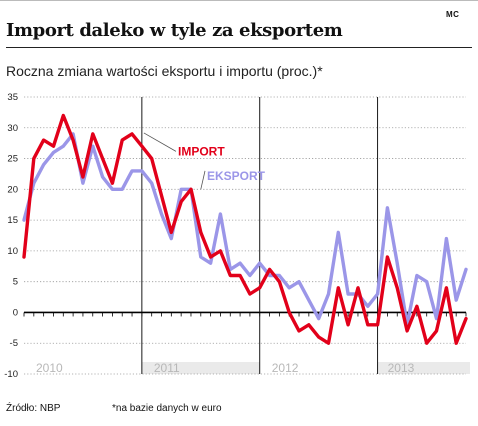 The height and width of the screenshot is (426, 478). Describe the element at coordinates (12, 220) in the screenshot. I see `y-tick-label: 15` at that location.